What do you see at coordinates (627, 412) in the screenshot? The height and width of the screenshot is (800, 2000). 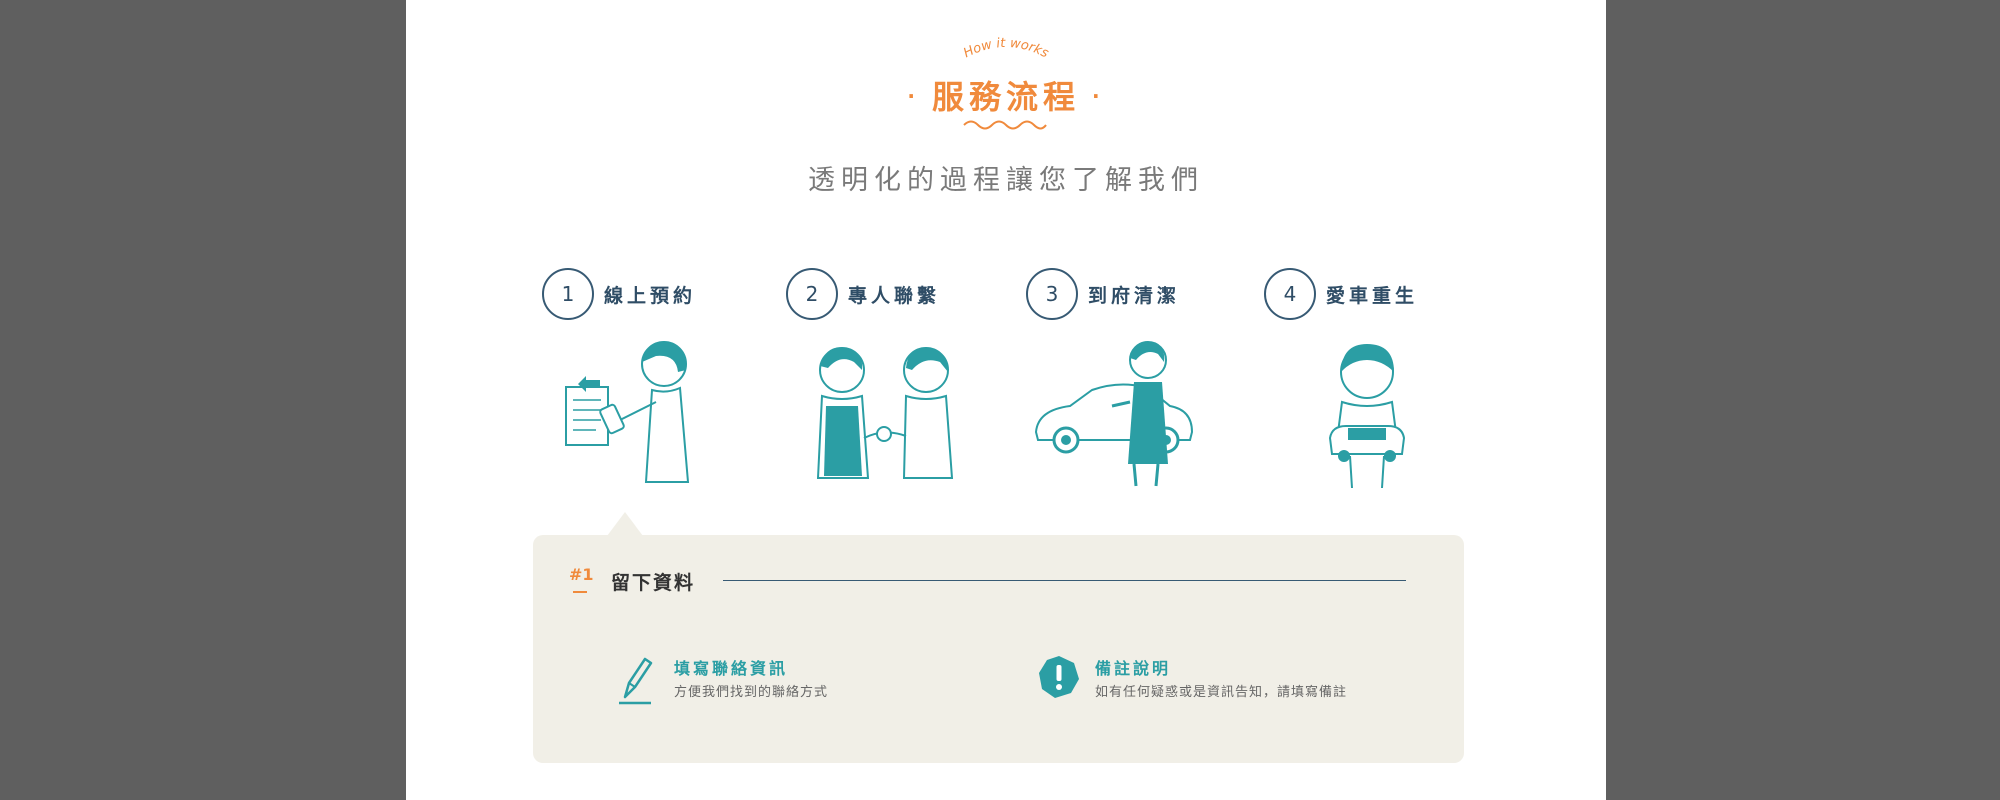 I see `online-booking-illustration` at bounding box center [627, 412].